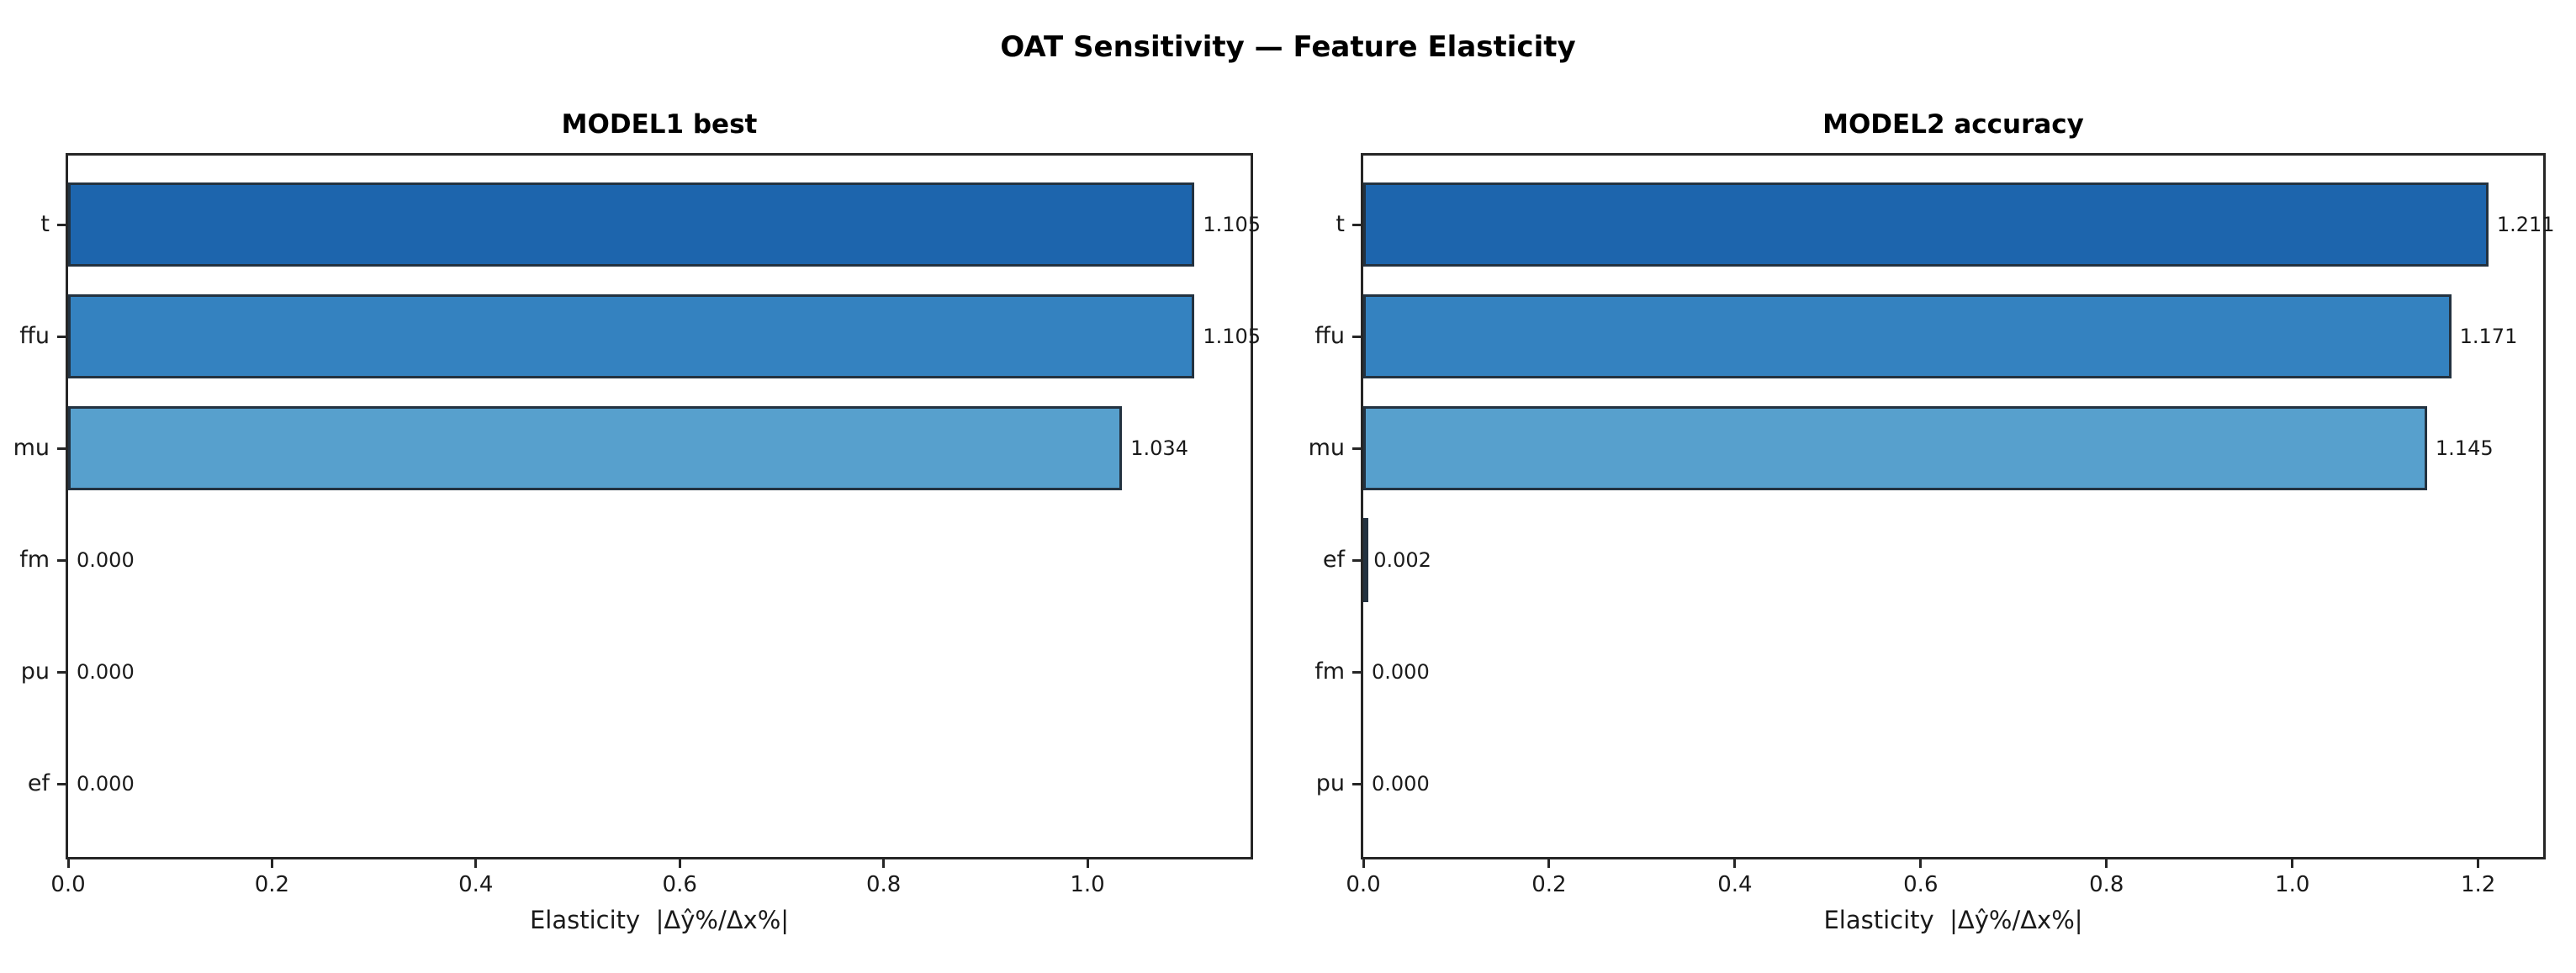  What do you see at coordinates (2488, 336) in the screenshot?
I see `bar-value-label: 1.171` at bounding box center [2488, 336].